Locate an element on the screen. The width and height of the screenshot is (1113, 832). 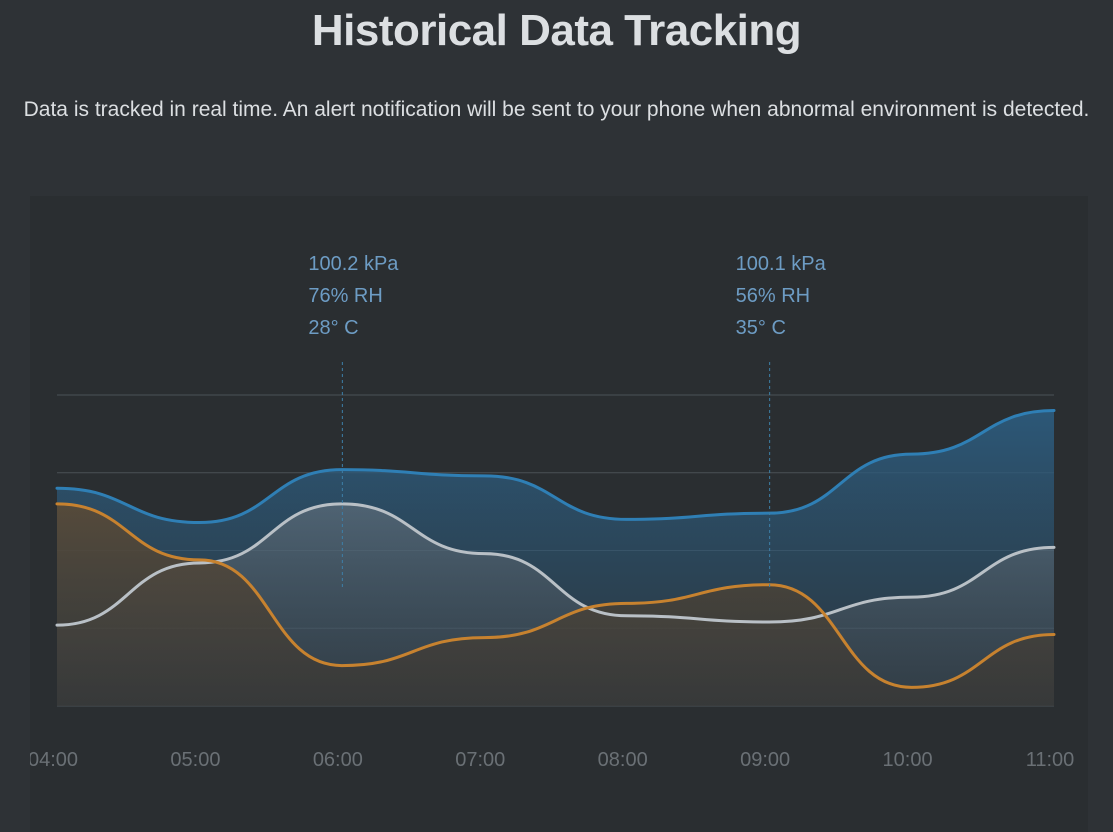
x-tick-label: 06:00 is located at coordinates (338, 760).